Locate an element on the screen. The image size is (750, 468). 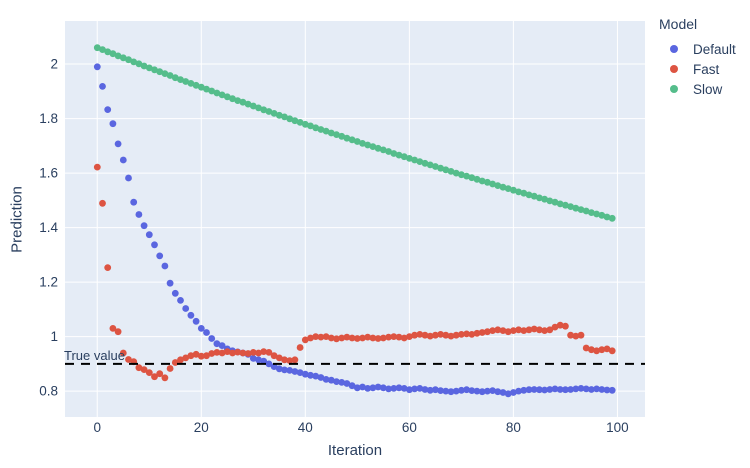
legend-item-fast: Fast is located at coordinates (697, 69).